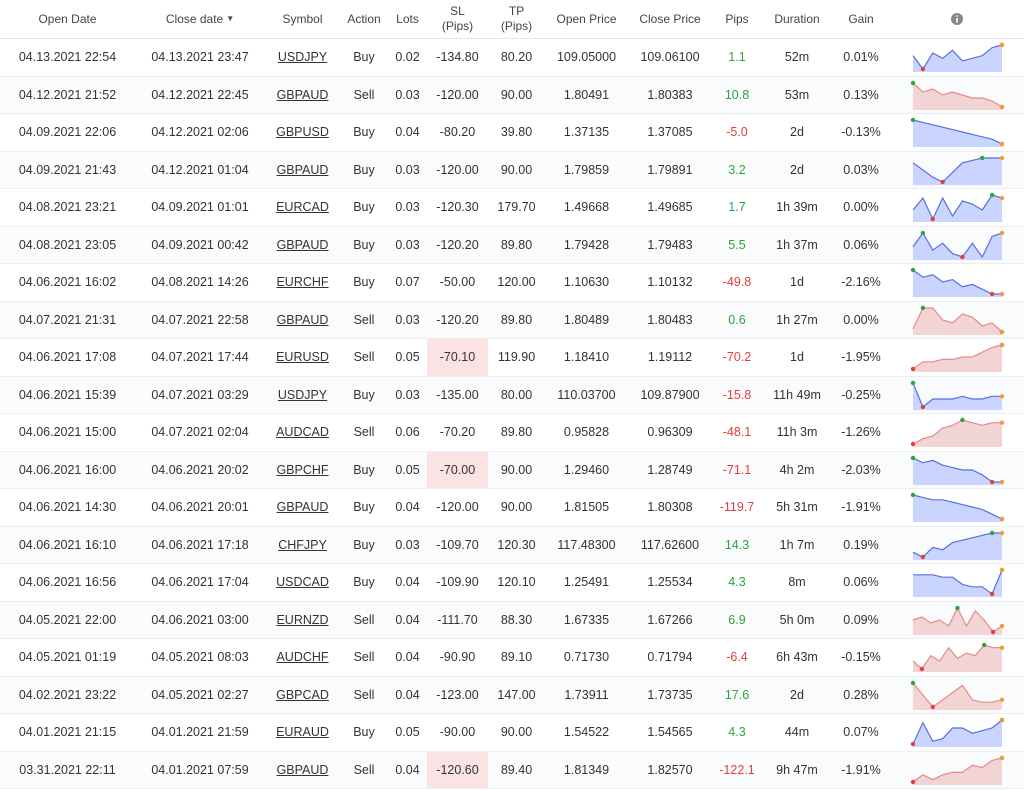 This screenshot has width=1024, height=790. What do you see at coordinates (364, 94) in the screenshot?
I see `cell-text: Sell` at bounding box center [364, 94].